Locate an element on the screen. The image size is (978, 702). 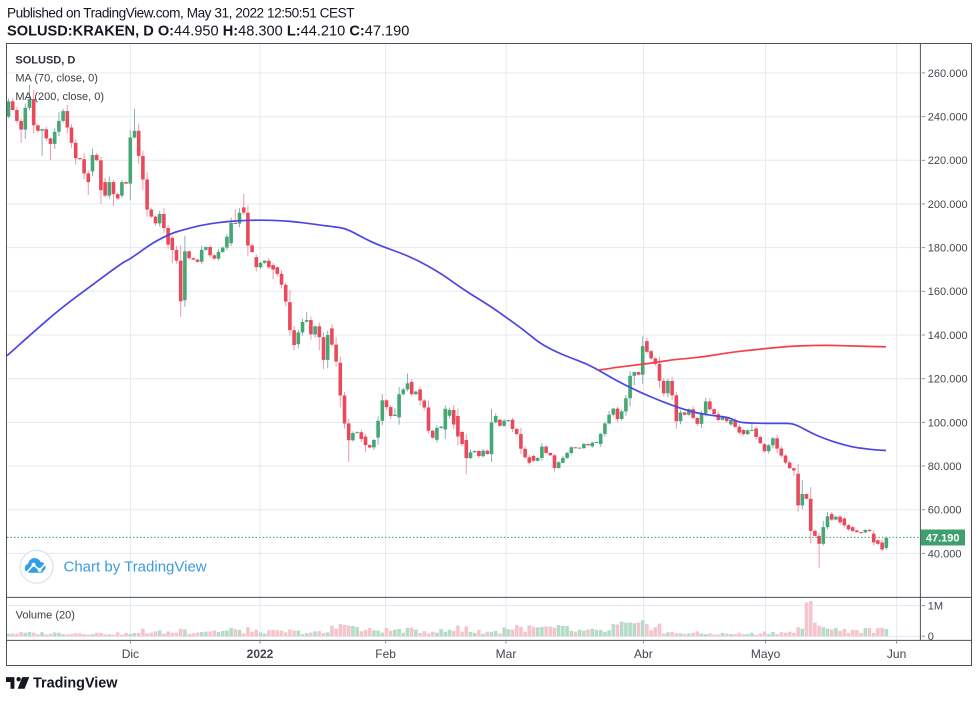
svg-text: 60.000 is located at coordinates (945, 511).